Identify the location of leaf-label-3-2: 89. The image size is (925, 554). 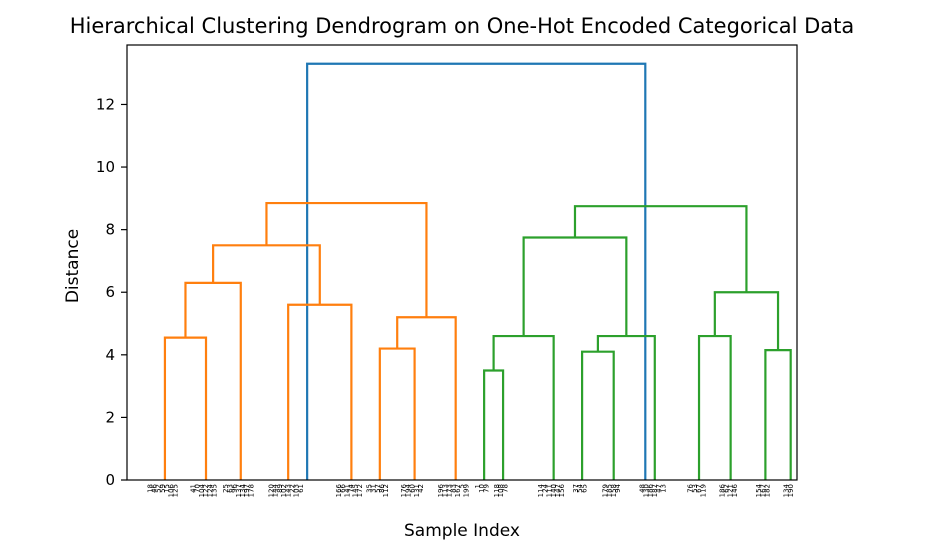
(280, 488).